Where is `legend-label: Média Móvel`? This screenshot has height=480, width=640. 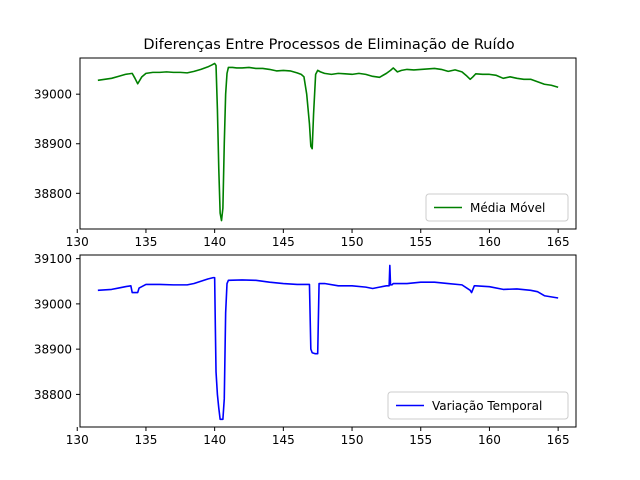 legend-label: Média Móvel is located at coordinates (507, 208).